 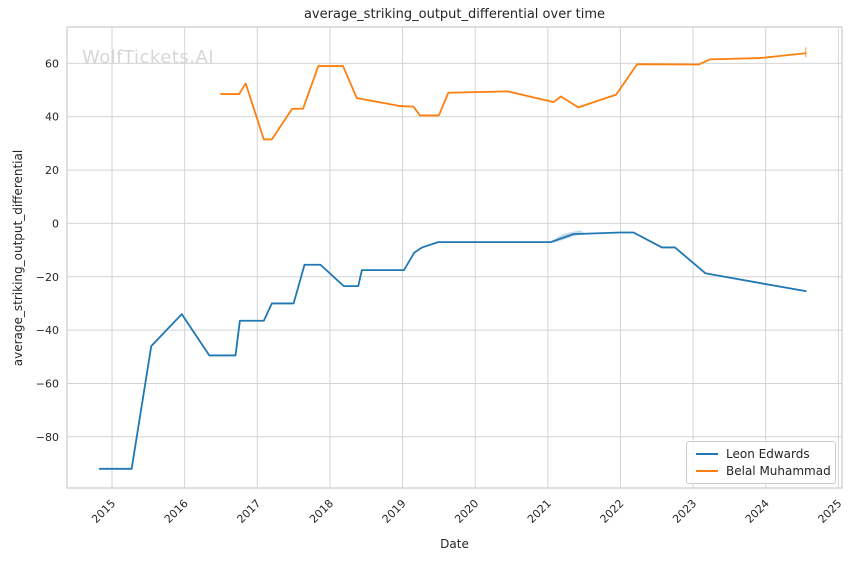 What do you see at coordinates (454, 544) in the screenshot?
I see `x-axis-label: Date` at bounding box center [454, 544].